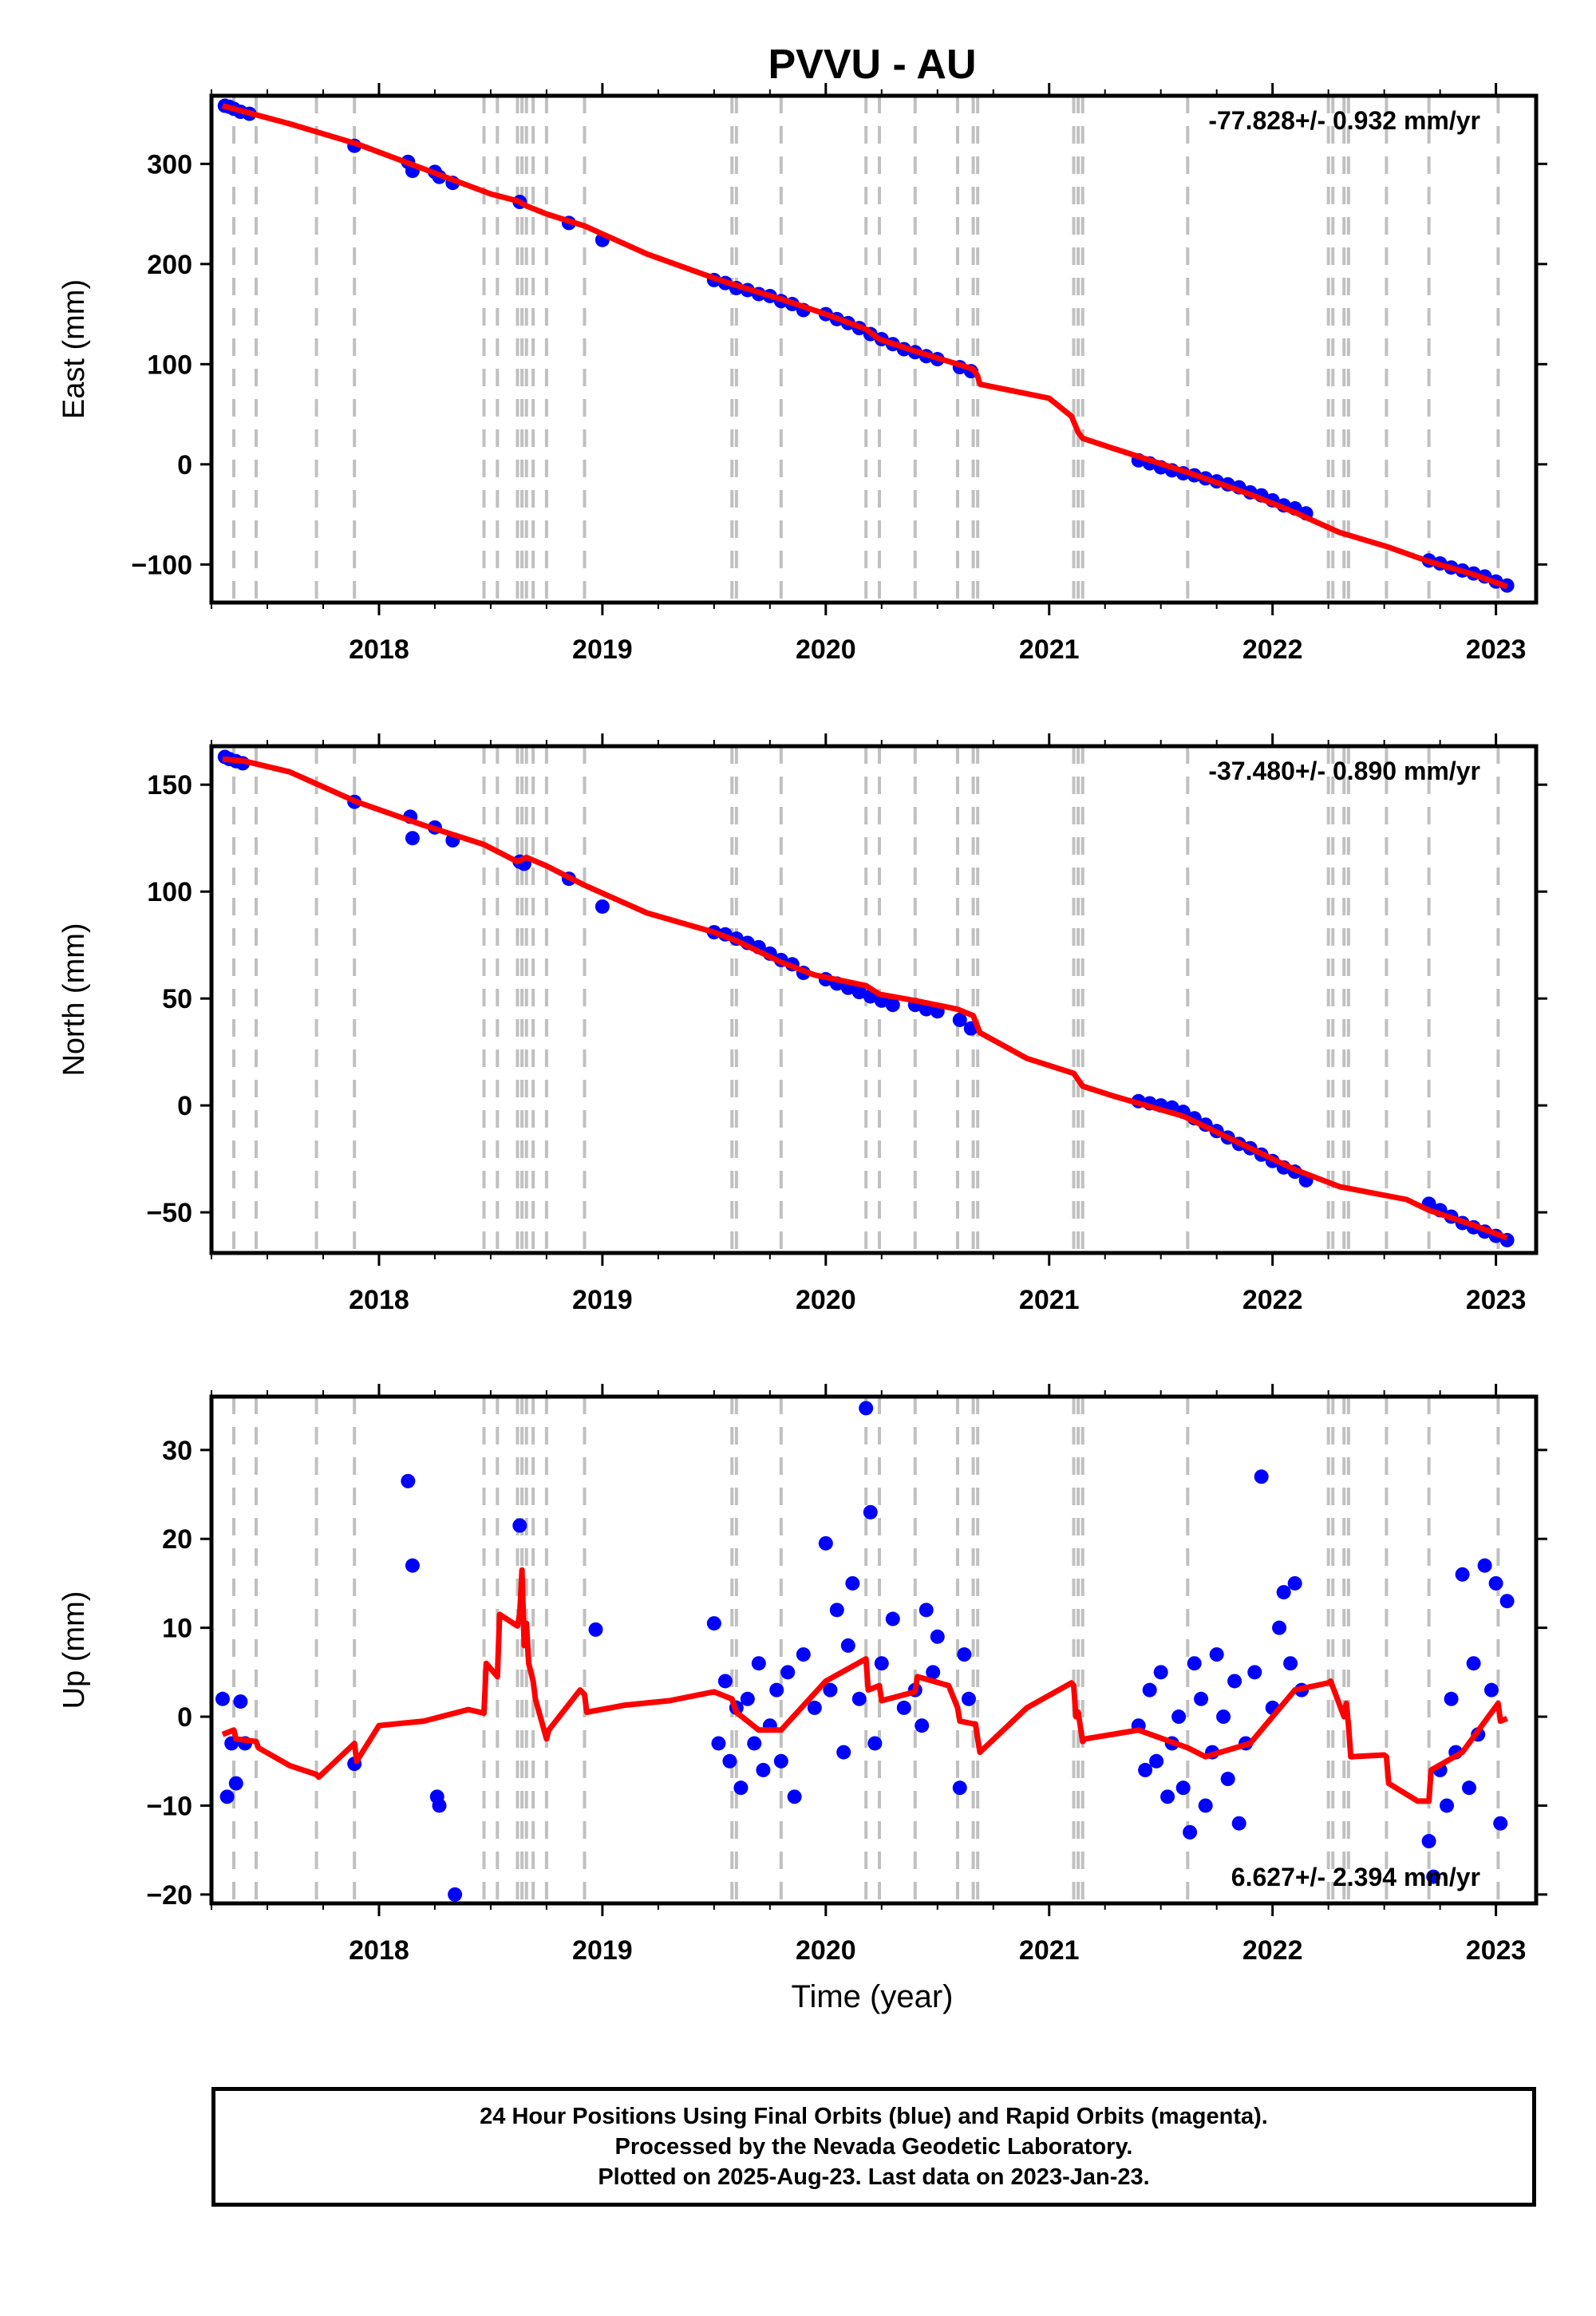 This screenshot has width=1596, height=2316. I want to click on y-tick-label: 150, so click(169, 785).